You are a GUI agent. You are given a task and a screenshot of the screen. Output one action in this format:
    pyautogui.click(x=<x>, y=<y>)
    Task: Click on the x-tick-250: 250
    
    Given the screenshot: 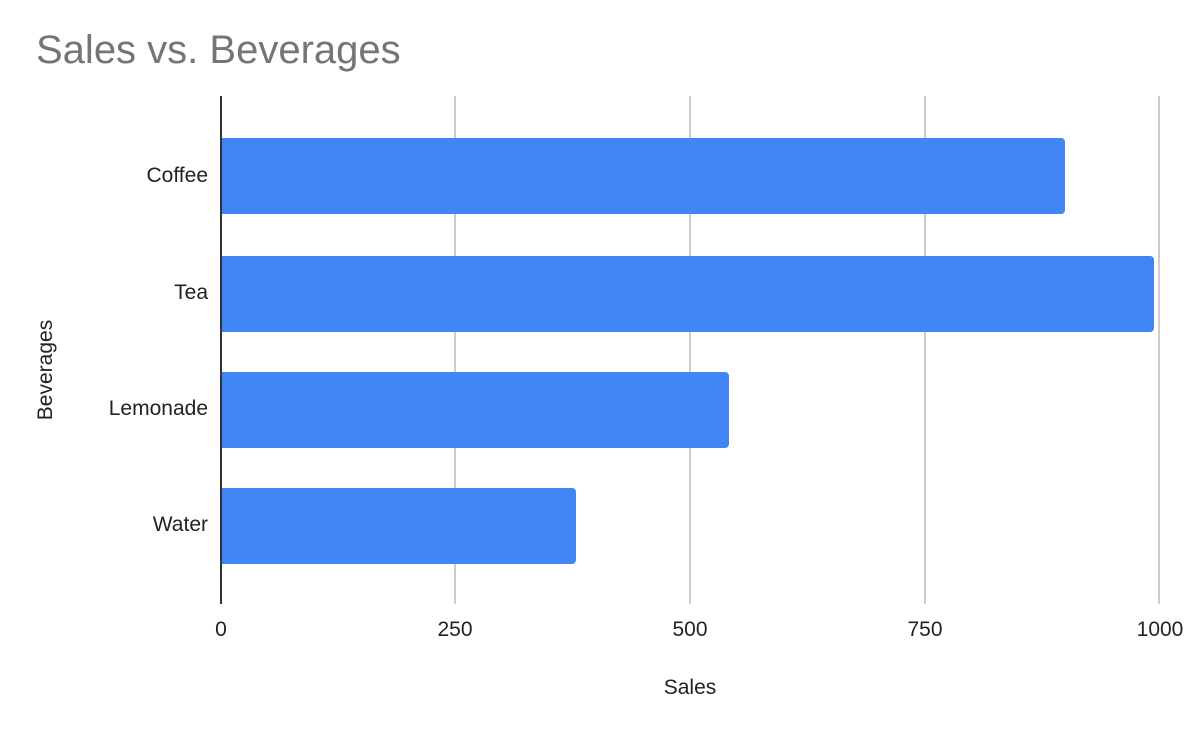 What is the action you would take?
    pyautogui.click(x=455, y=629)
    